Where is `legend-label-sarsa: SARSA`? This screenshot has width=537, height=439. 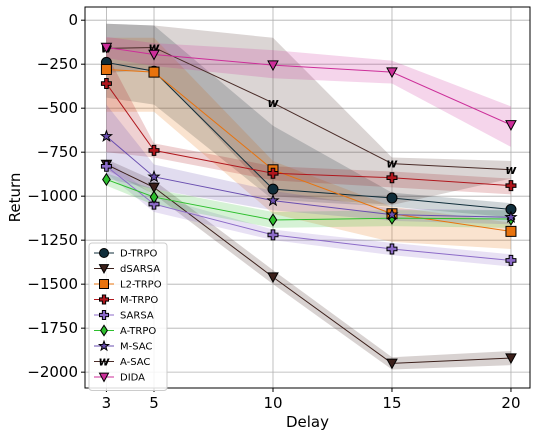 legend-label-sarsa: SARSA is located at coordinates (137, 316).